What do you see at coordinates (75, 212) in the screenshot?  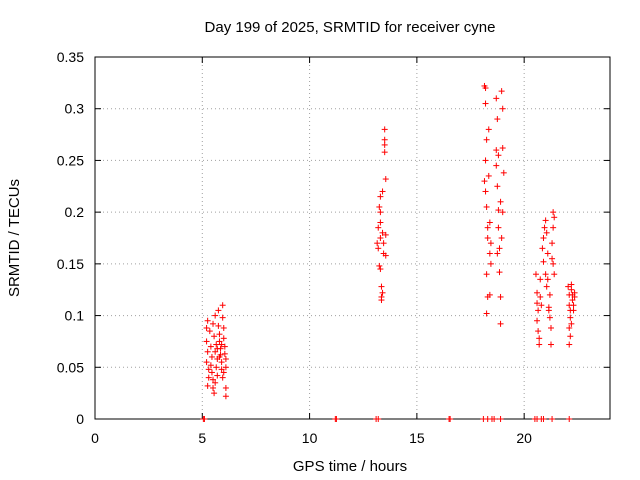 I see `y-tick-label: 0.2` at bounding box center [75, 212].